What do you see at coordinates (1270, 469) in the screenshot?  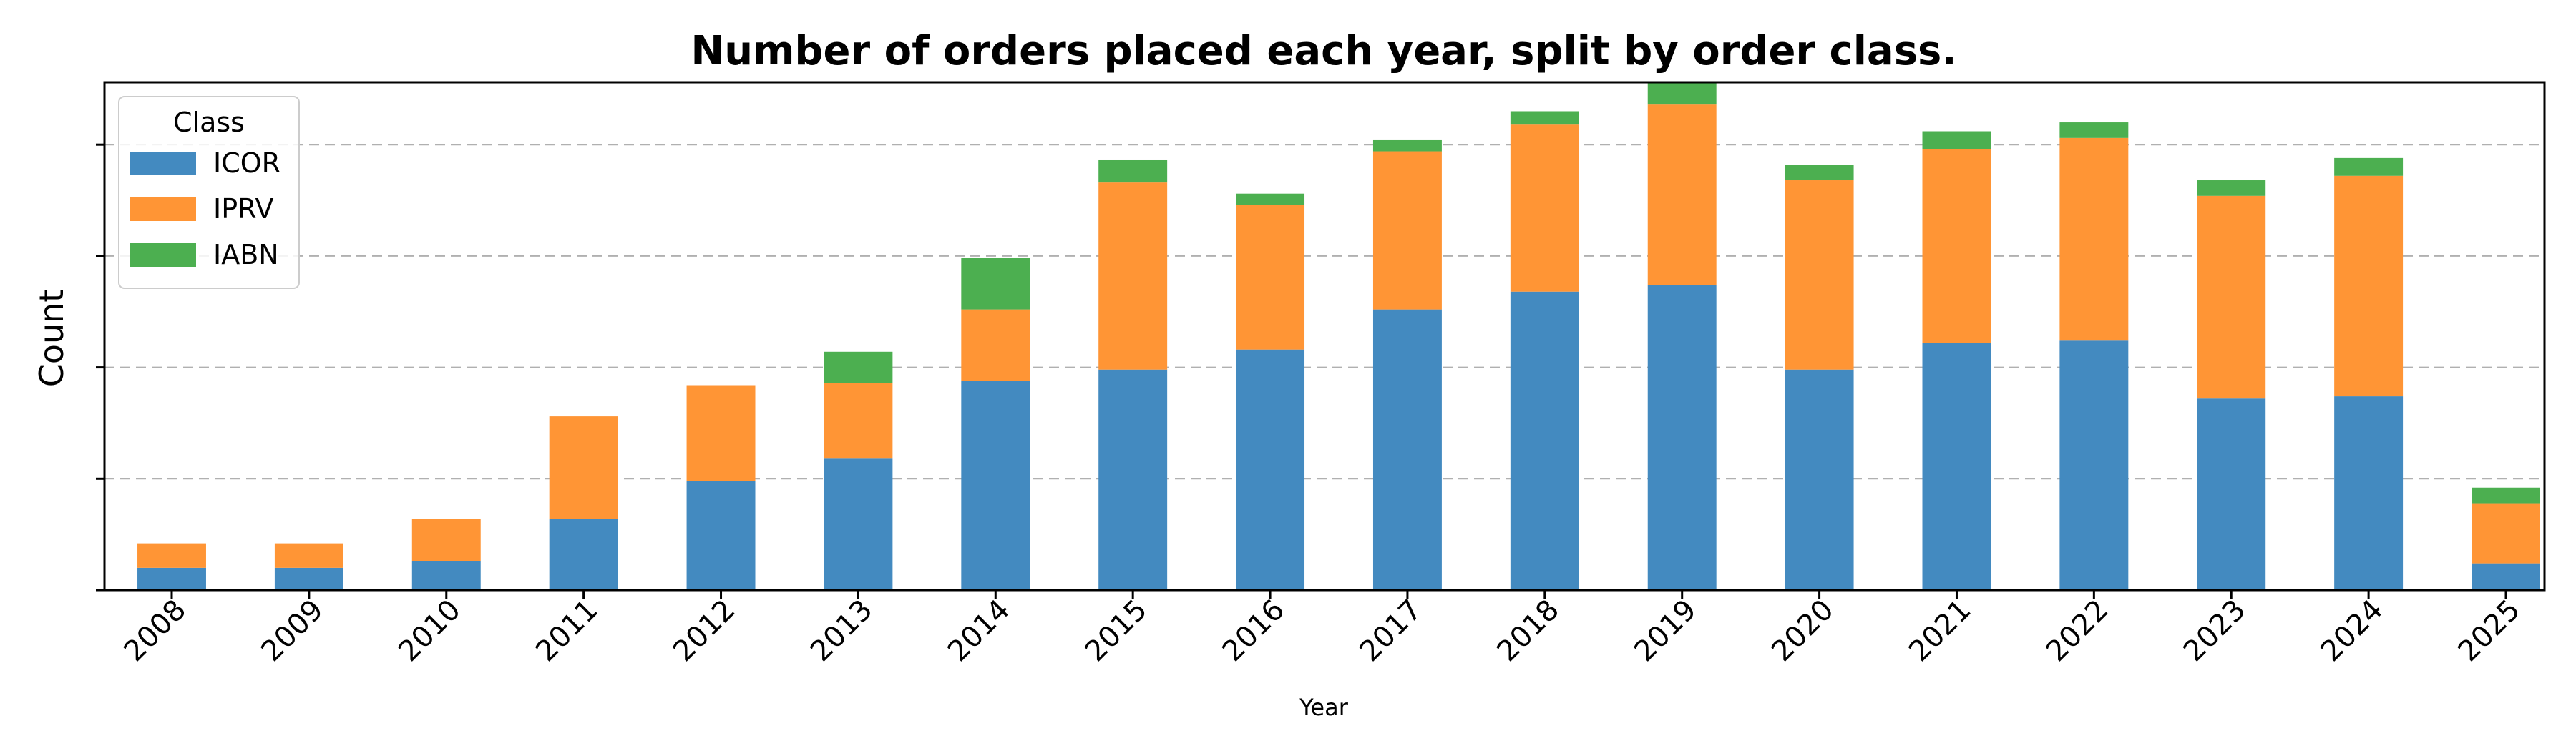 I see `bar-icor-2016` at bounding box center [1270, 469].